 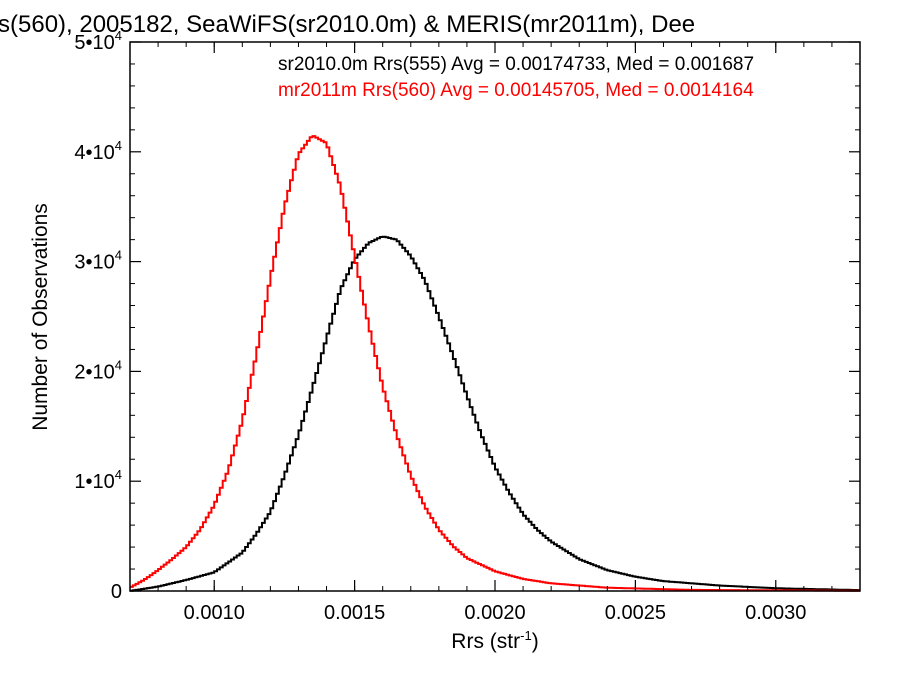 I want to click on x-tick-label: 0.0025, so click(x=635, y=613).